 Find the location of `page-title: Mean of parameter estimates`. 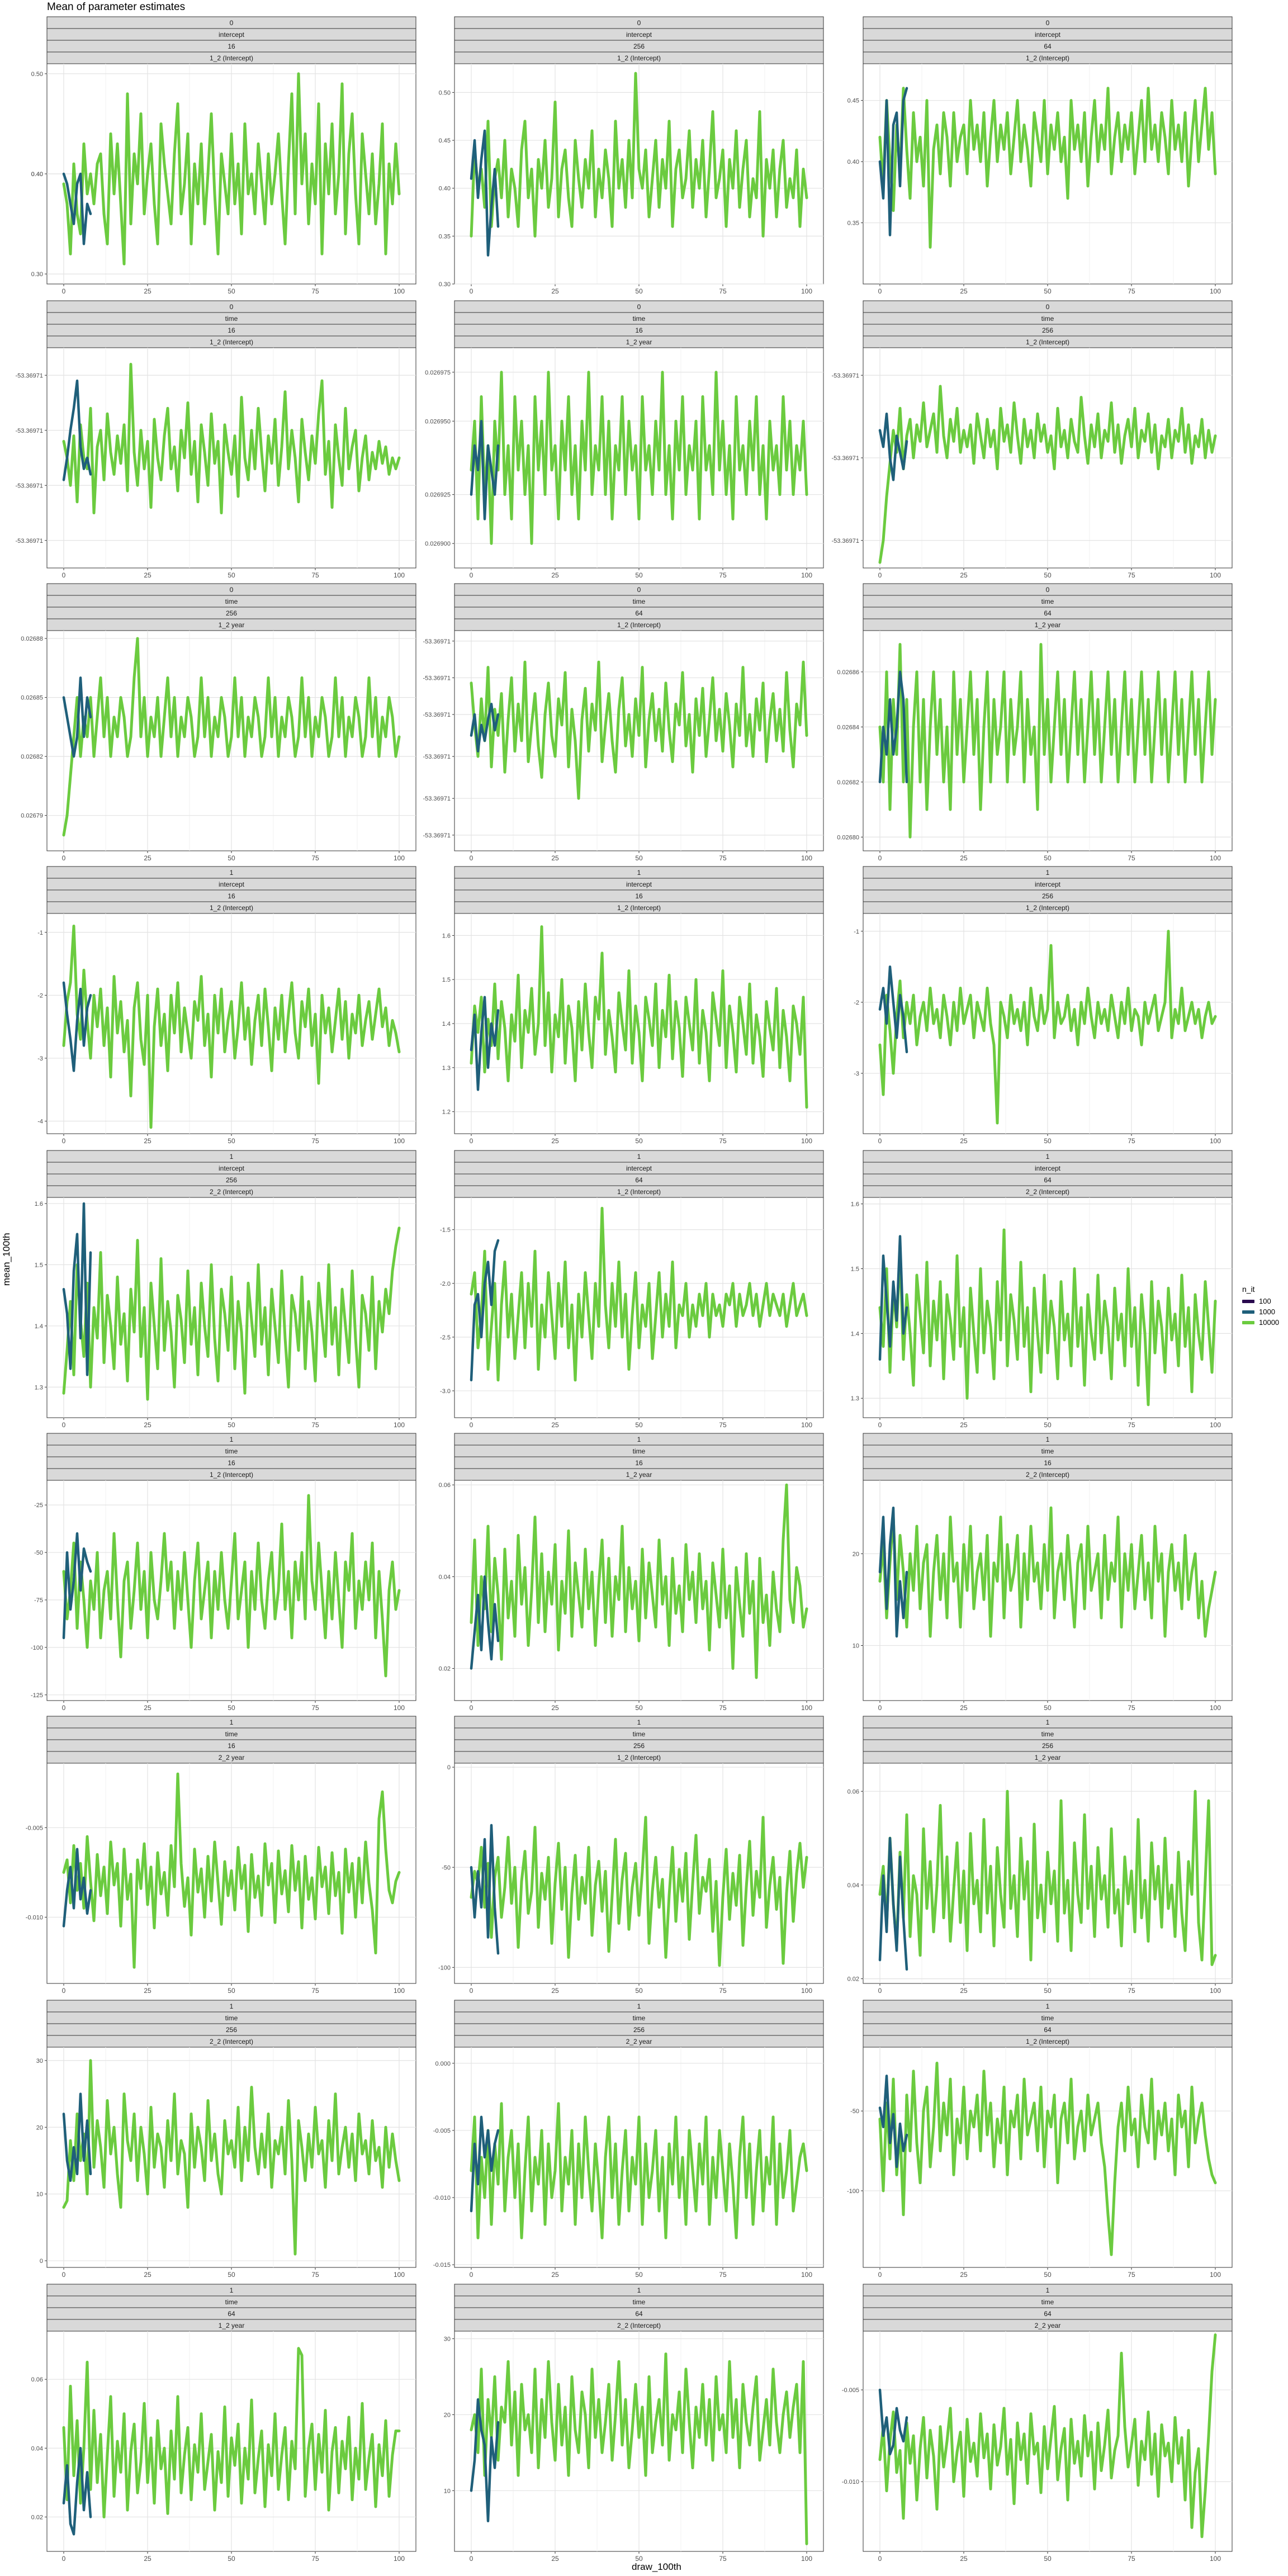

page-title: Mean of parameter estimates is located at coordinates (116, 7).